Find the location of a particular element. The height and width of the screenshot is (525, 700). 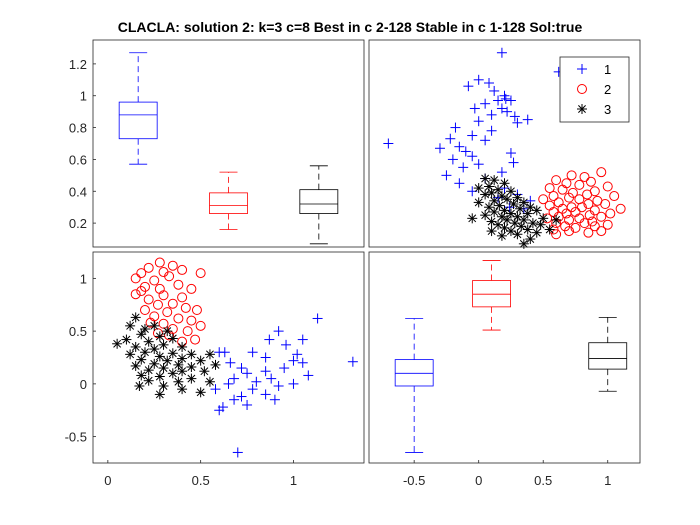

x-tick-label: 0.5 is located at coordinates (543, 480).